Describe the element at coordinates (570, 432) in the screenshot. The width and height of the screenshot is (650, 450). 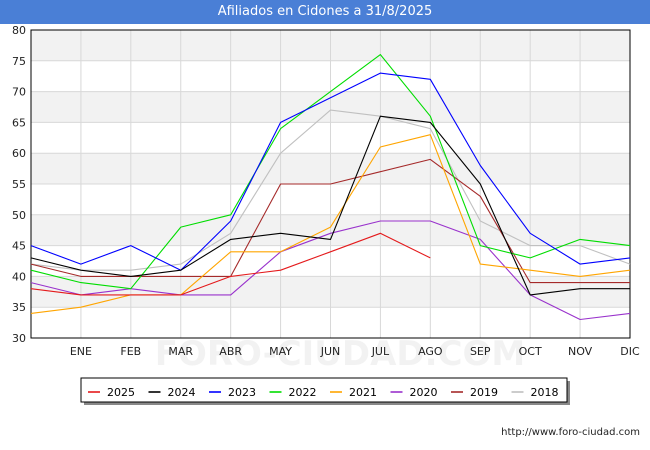
I see `source-url: http://www.foro-ciudad.com` at that location.